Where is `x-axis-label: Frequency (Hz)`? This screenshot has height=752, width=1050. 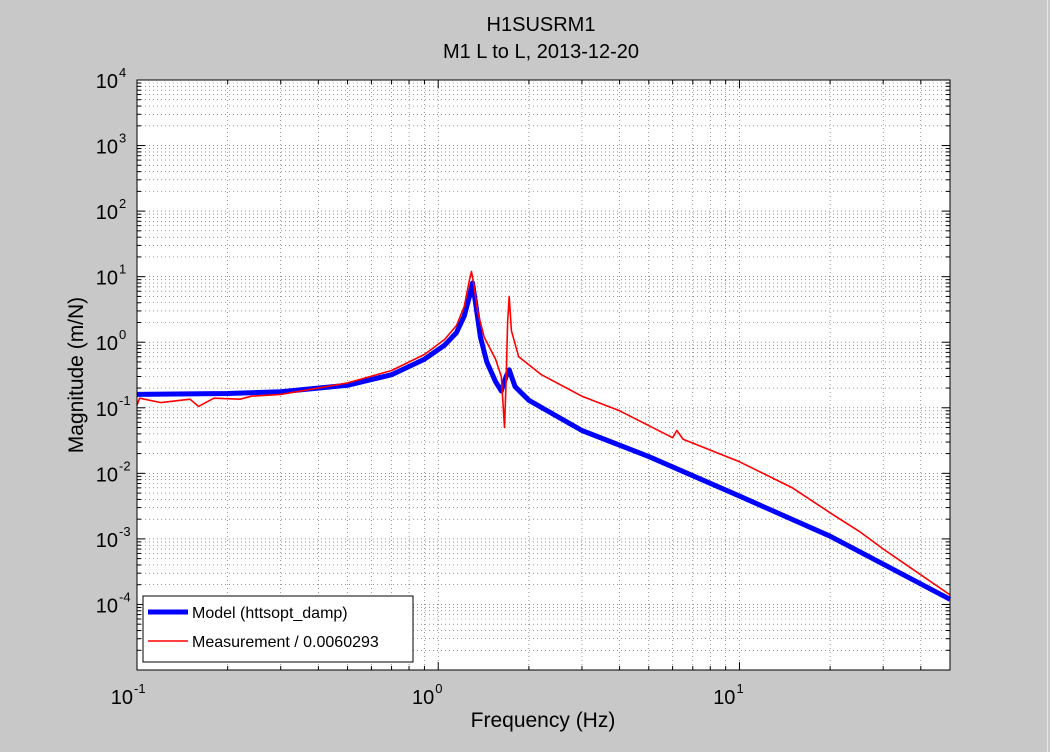 x-axis-label: Frequency (Hz) is located at coordinates (543, 720).